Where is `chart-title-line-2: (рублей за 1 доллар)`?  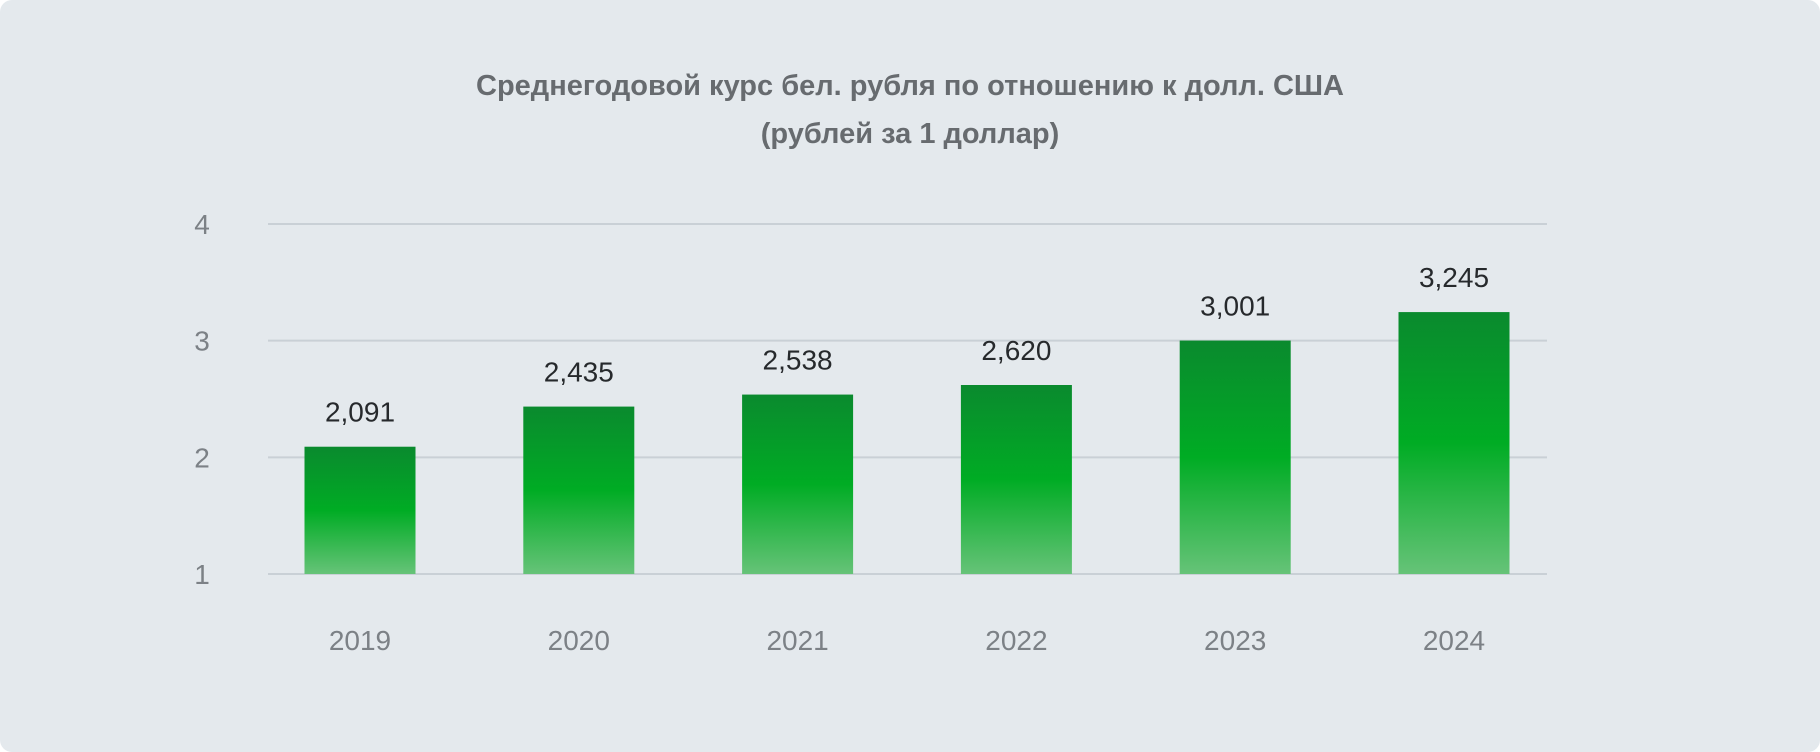
chart-title-line-2: (рублей за 1 доллар) is located at coordinates (910, 134).